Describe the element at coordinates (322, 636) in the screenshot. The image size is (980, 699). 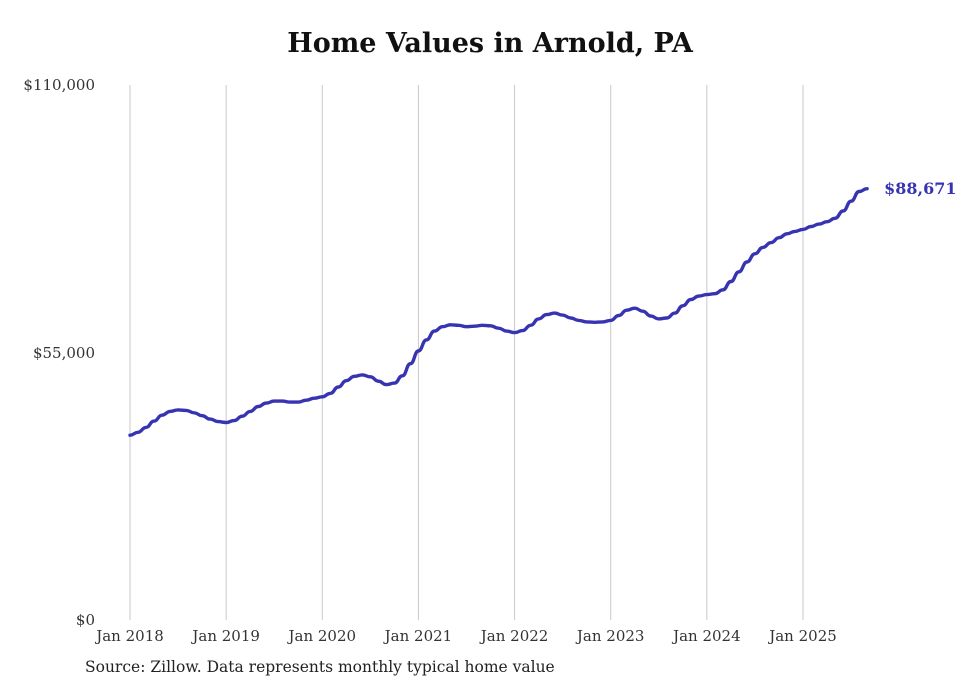
I see `x-axis-tick-label: Jan 2020` at that location.